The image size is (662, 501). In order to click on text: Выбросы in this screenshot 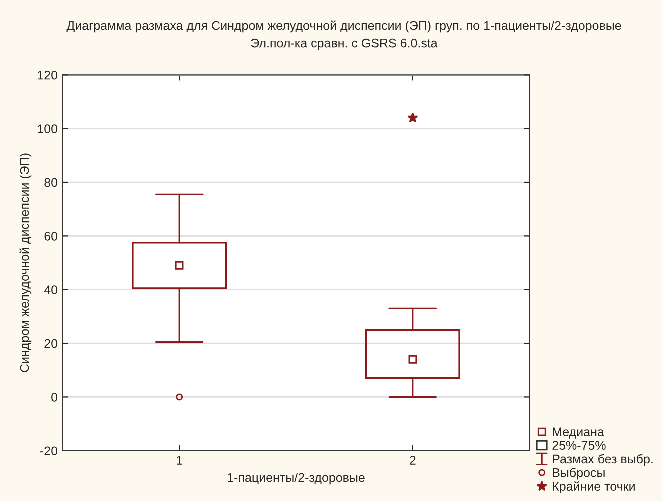, I will do `click(579, 474)`.